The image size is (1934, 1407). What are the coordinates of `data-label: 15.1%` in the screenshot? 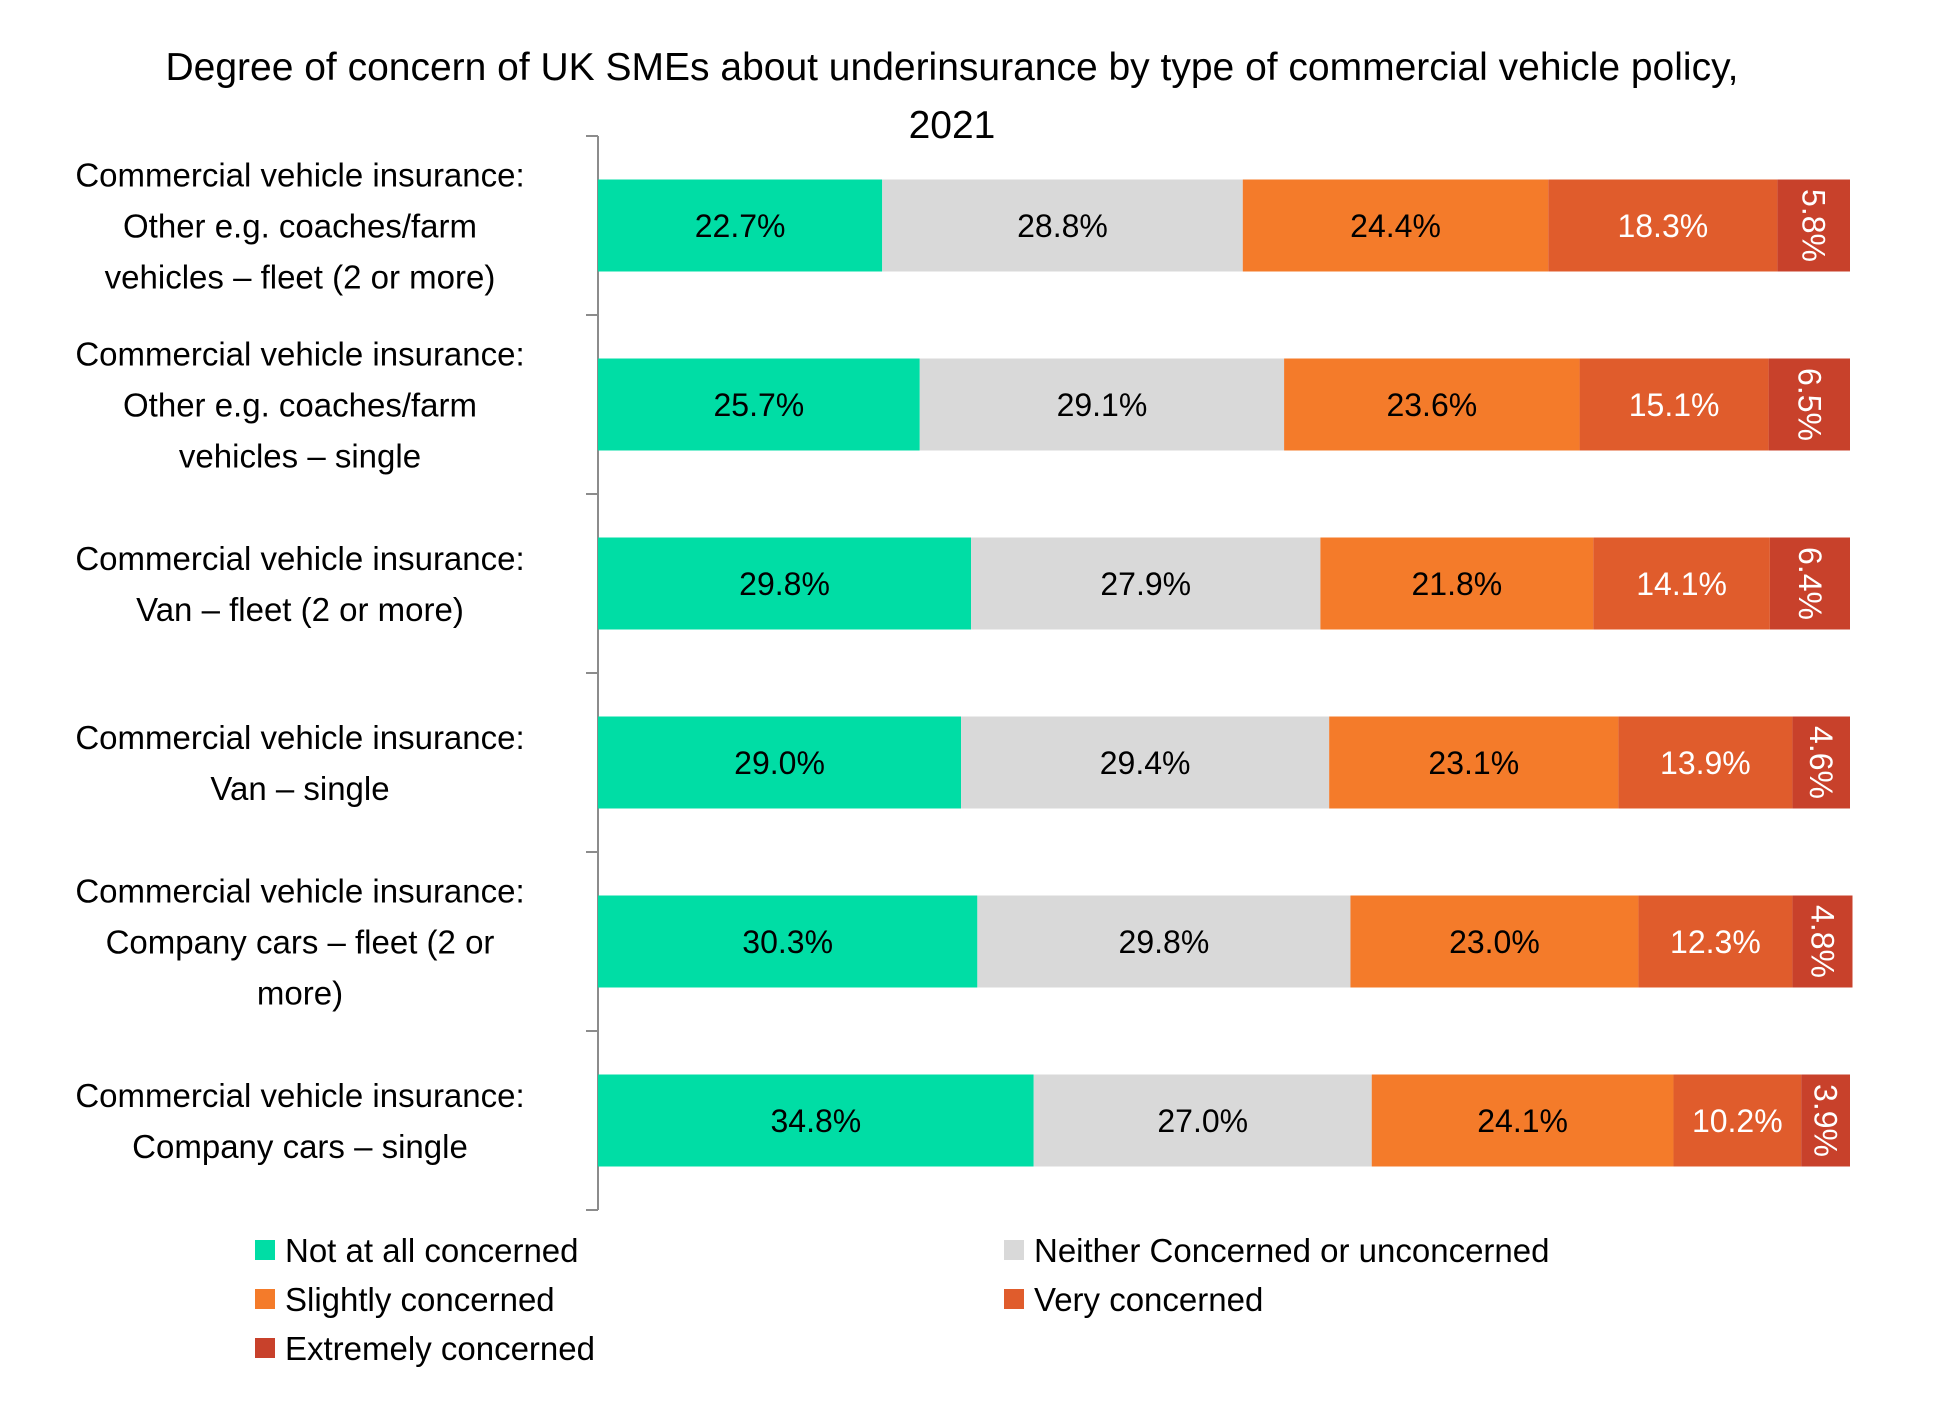 It's located at (1674, 405).